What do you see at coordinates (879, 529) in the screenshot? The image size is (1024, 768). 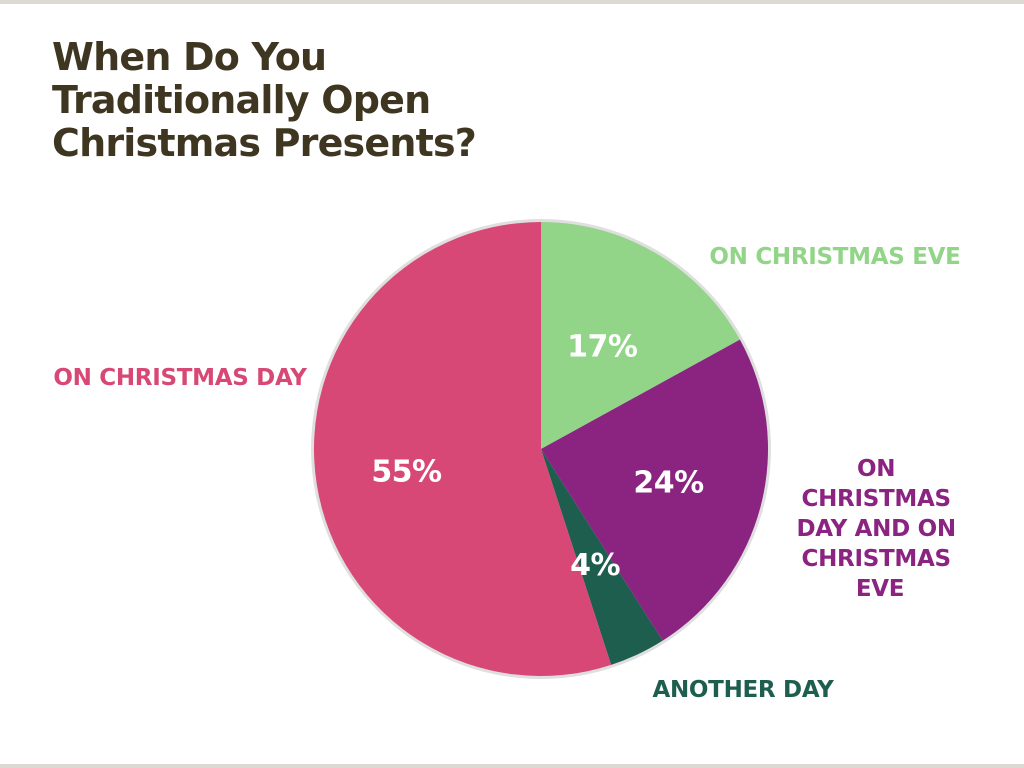 I see `slice-label-christmas-day-and-eve: ON CHRISTMAS DAY AND ON CHRISTMAS EVE` at bounding box center [879, 529].